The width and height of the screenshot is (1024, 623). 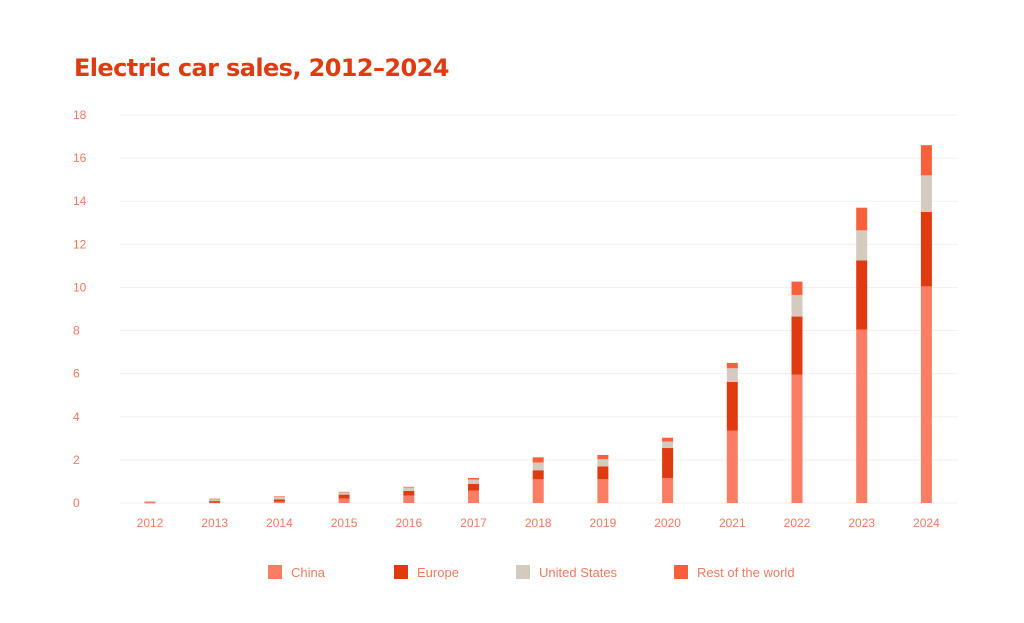 What do you see at coordinates (409, 493) in the screenshot?
I see `bar-segment-europe-2016` at bounding box center [409, 493].